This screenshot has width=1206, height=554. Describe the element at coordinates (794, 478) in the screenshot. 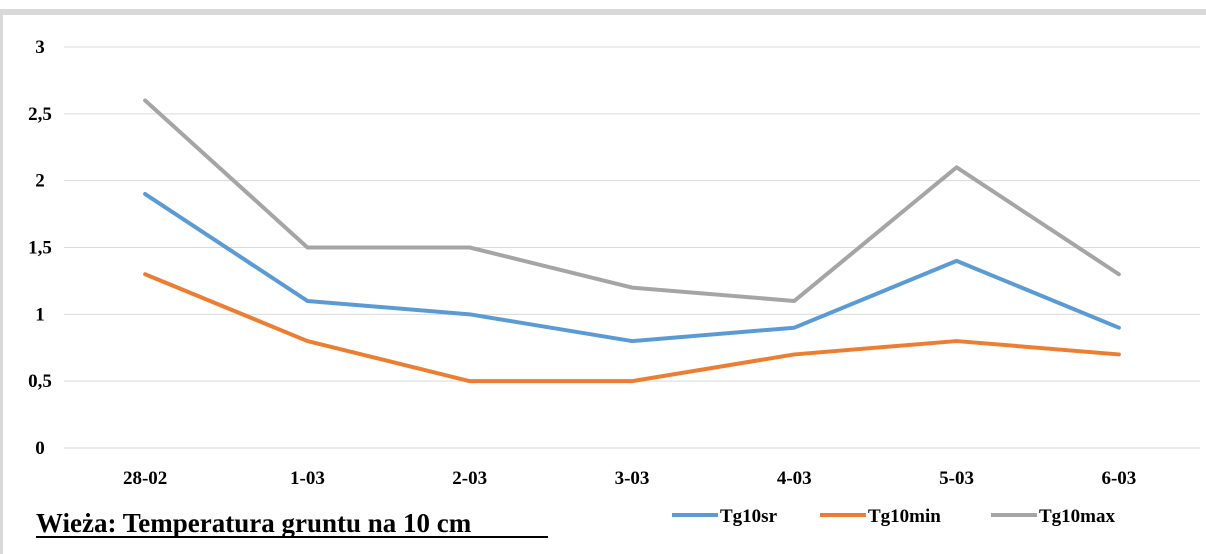

I see `x-tick-label: 4-03` at that location.